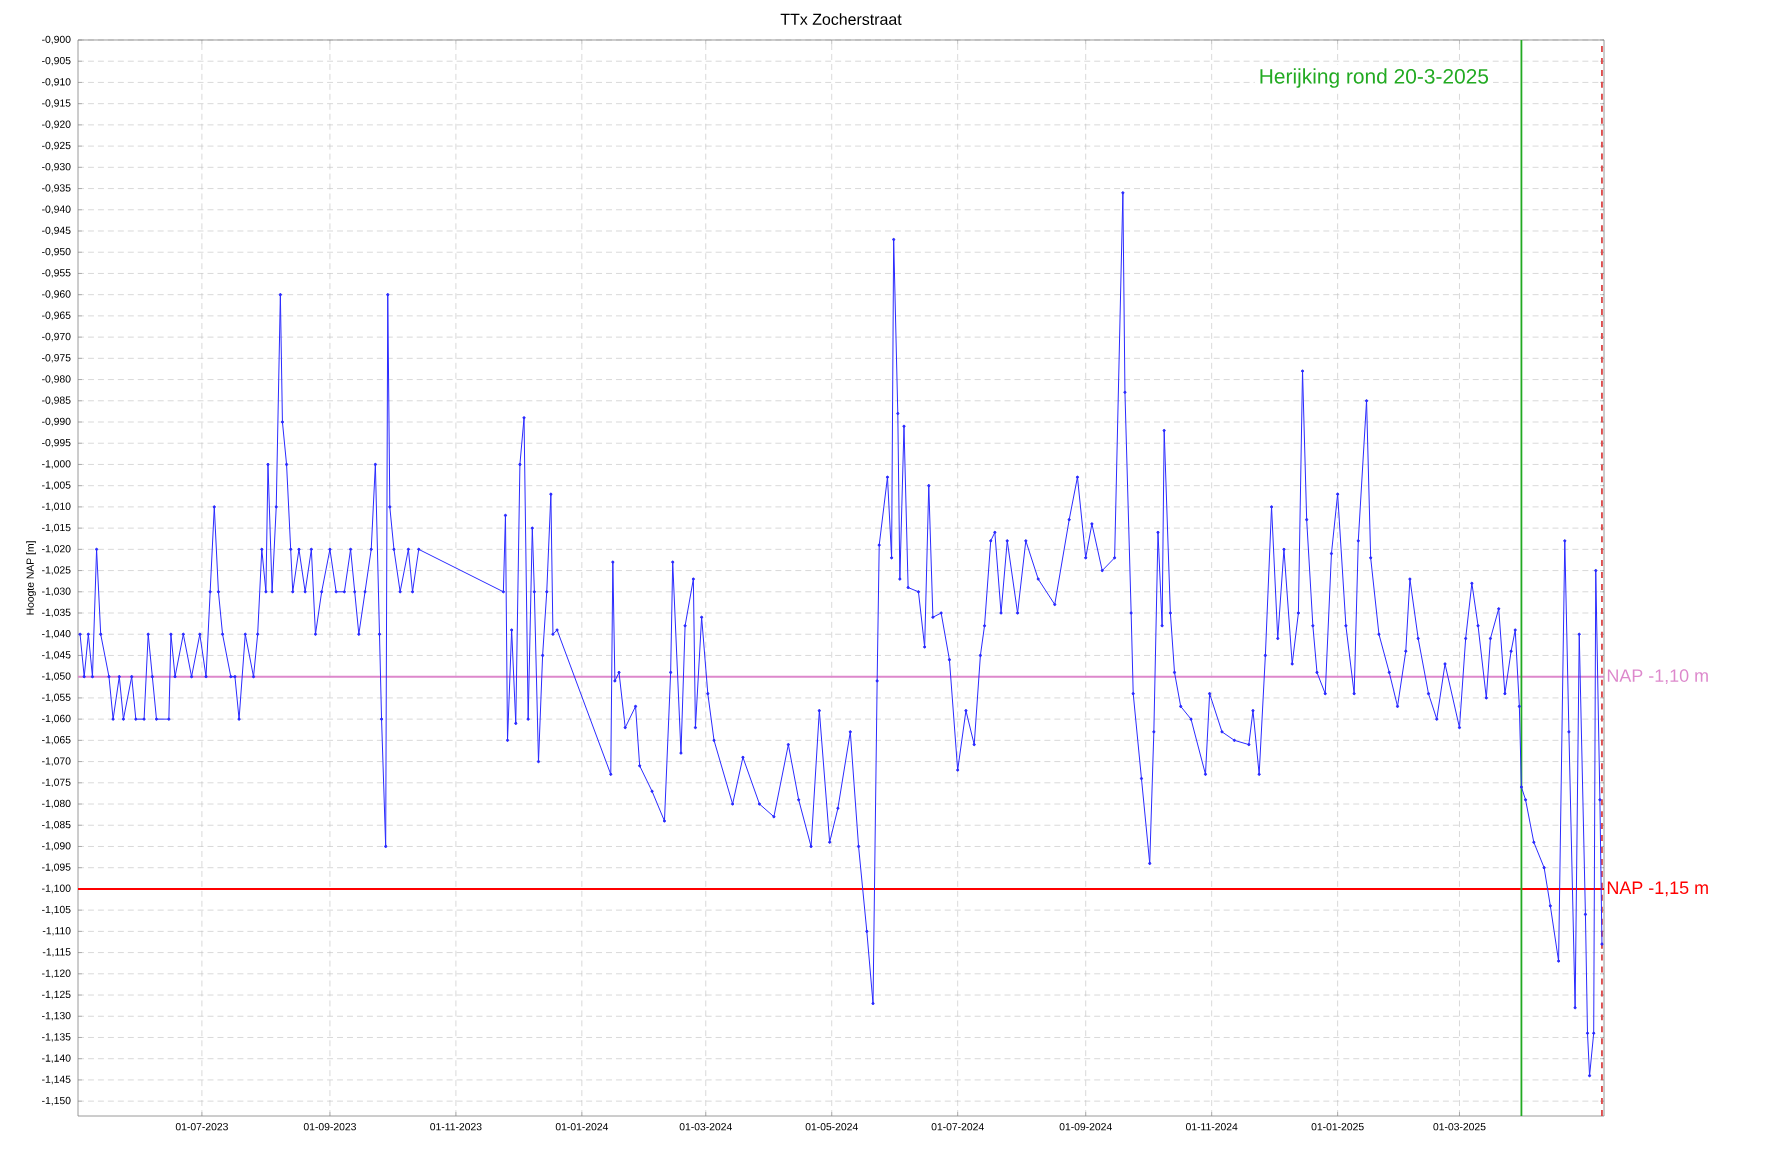  I want to click on ref-line-label: Herijking rond 20-3-2025, so click(1374, 78).